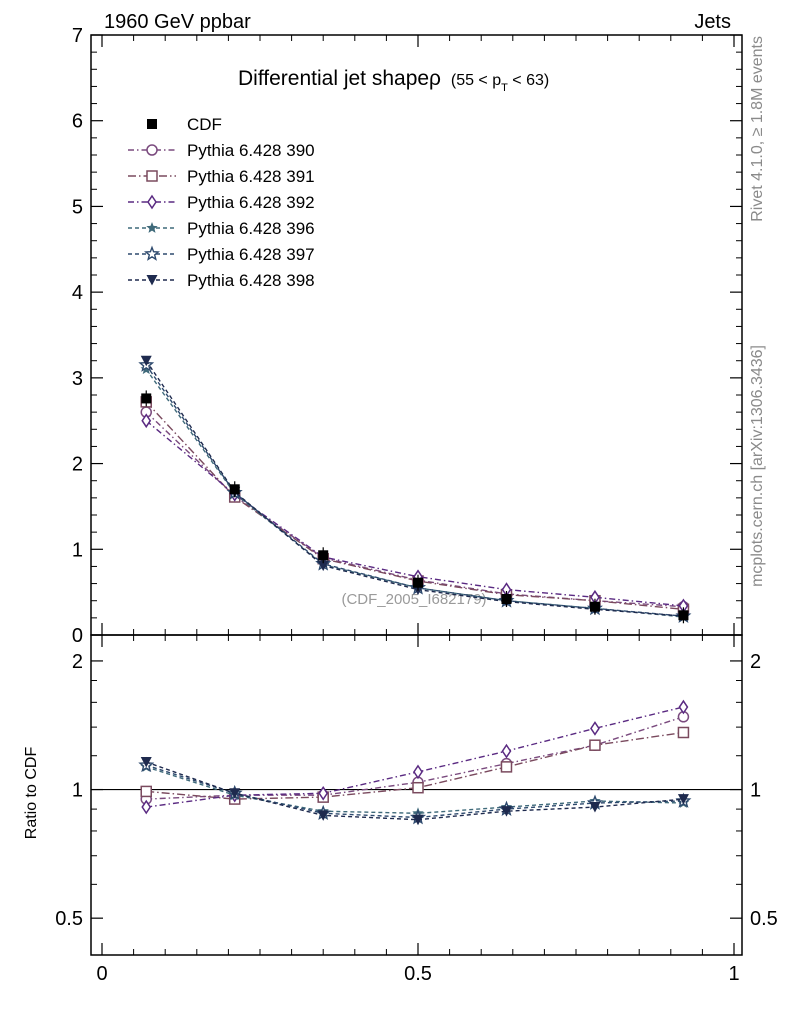 This screenshot has height=1024, width=786. What do you see at coordinates (77, 791) in the screenshot?
I see `ratio-y-tick-label: 1` at bounding box center [77, 791].